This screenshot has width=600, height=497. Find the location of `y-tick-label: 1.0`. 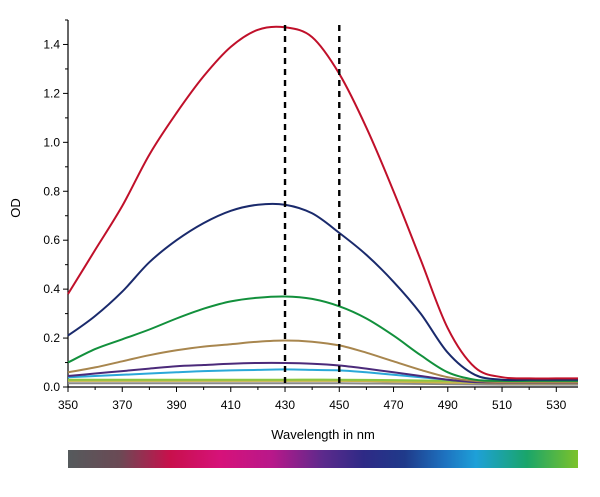

y-tick-label: 1.0 is located at coordinates (51, 142).